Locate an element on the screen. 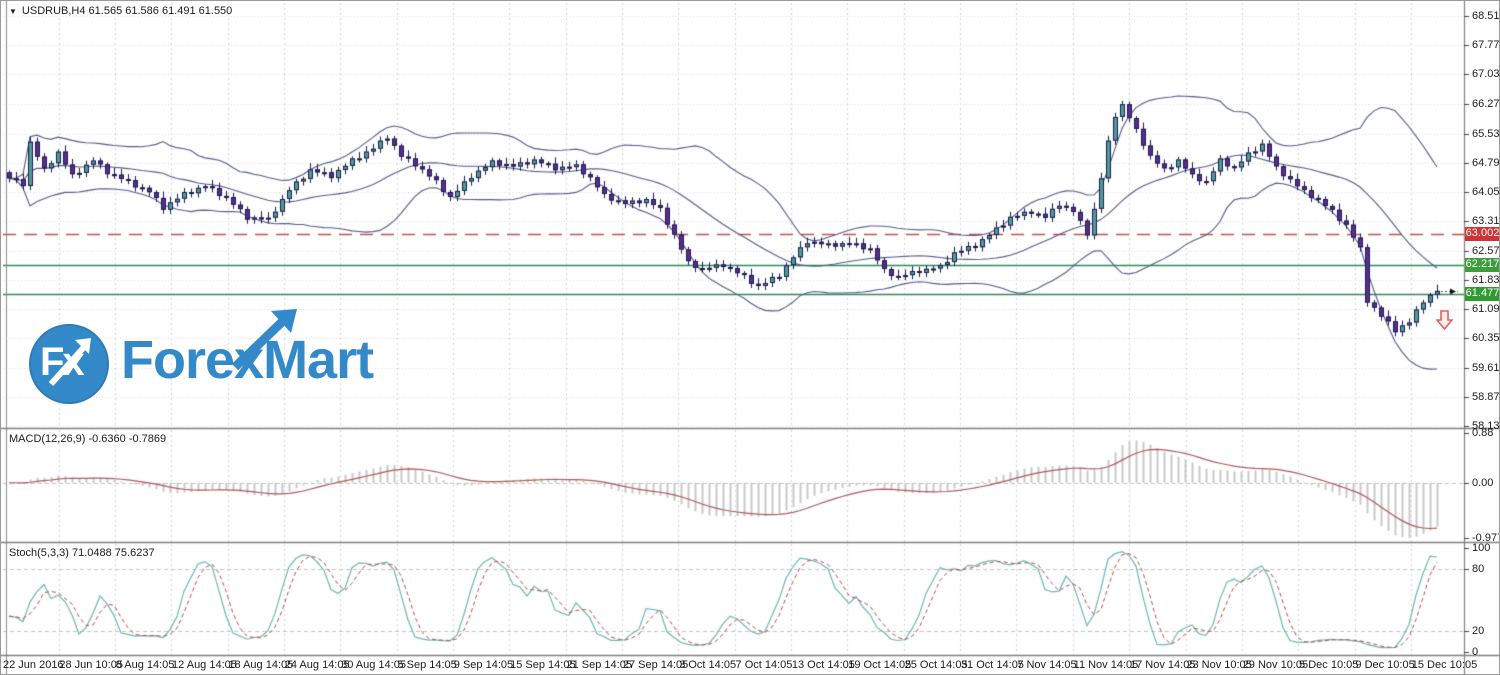 Image resolution: width=1500 pixels, height=675 pixels. time-axis-label: 5 Dec 10:05 is located at coordinates (1329, 665).